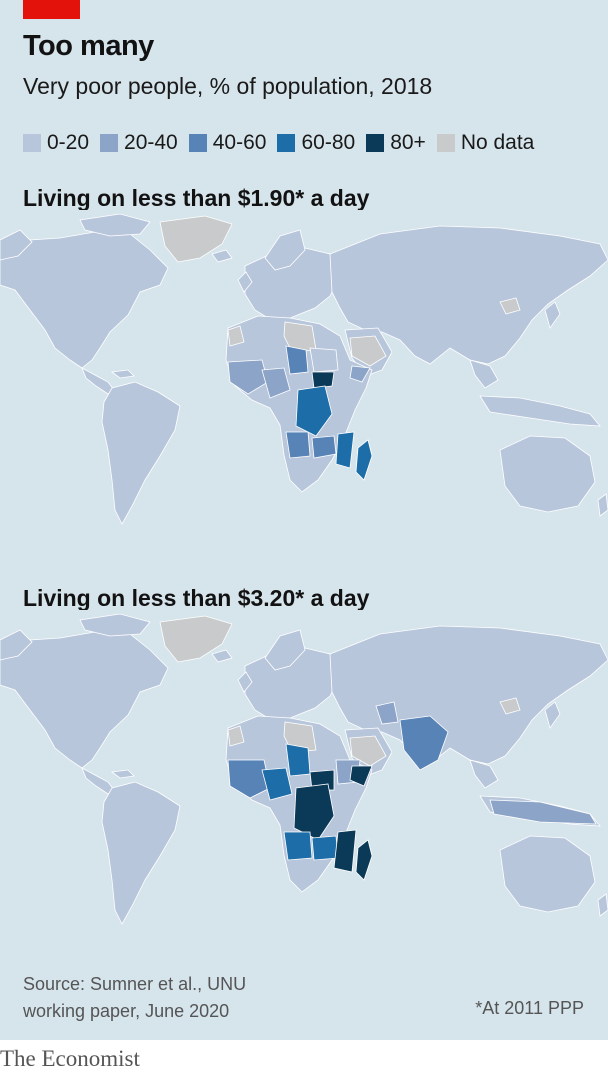 The width and height of the screenshot is (608, 1077). I want to click on brand-wordmark: The Economist, so click(70, 1058).